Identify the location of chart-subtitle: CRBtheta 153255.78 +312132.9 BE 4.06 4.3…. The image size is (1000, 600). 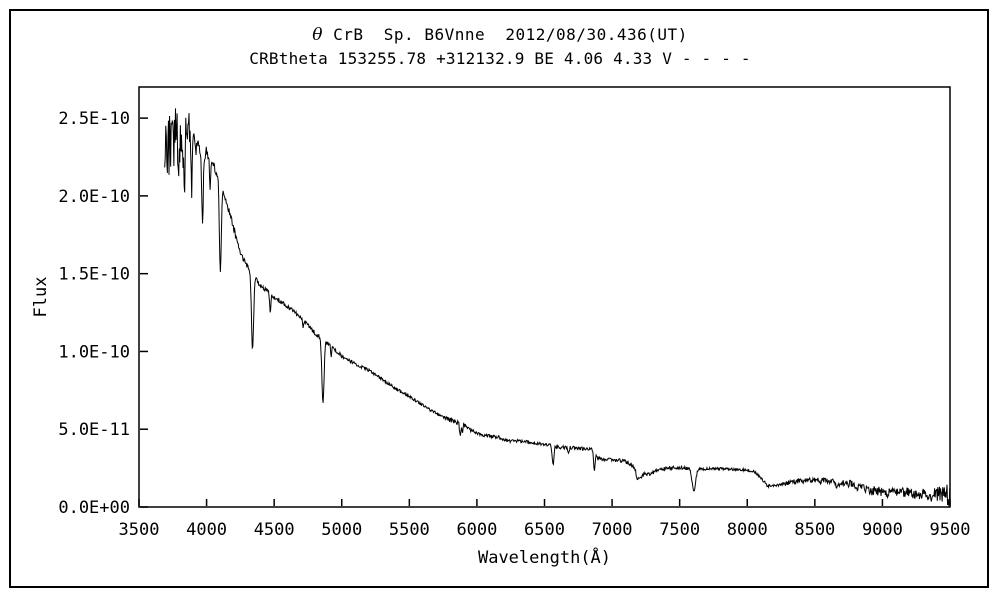
(500, 58).